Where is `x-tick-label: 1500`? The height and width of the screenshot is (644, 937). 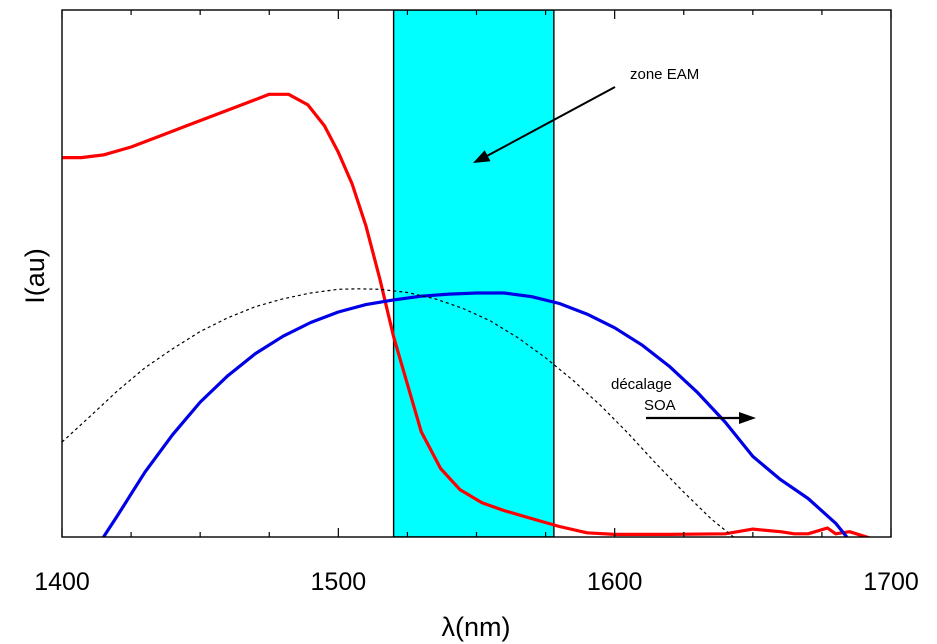 x-tick-label: 1500 is located at coordinates (339, 582).